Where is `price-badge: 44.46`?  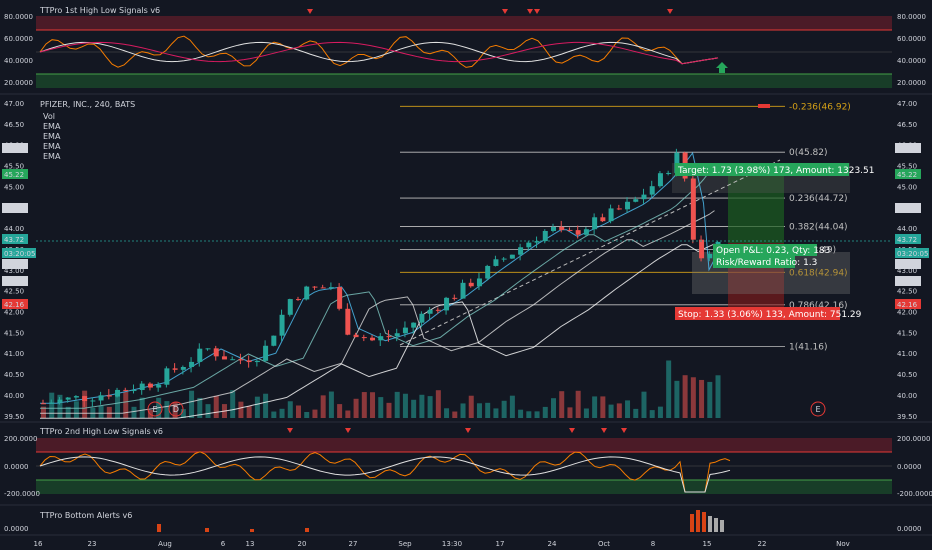
price-badge: 44.46 is located at coordinates (14, 209).